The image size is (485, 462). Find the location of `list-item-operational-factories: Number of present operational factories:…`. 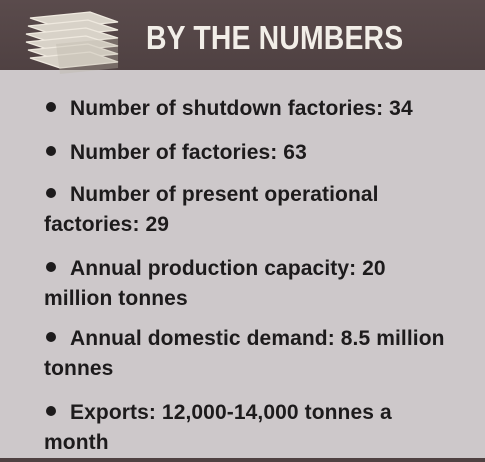

list-item-operational-factories: Number of present operational factories:… is located at coordinates (235, 210).